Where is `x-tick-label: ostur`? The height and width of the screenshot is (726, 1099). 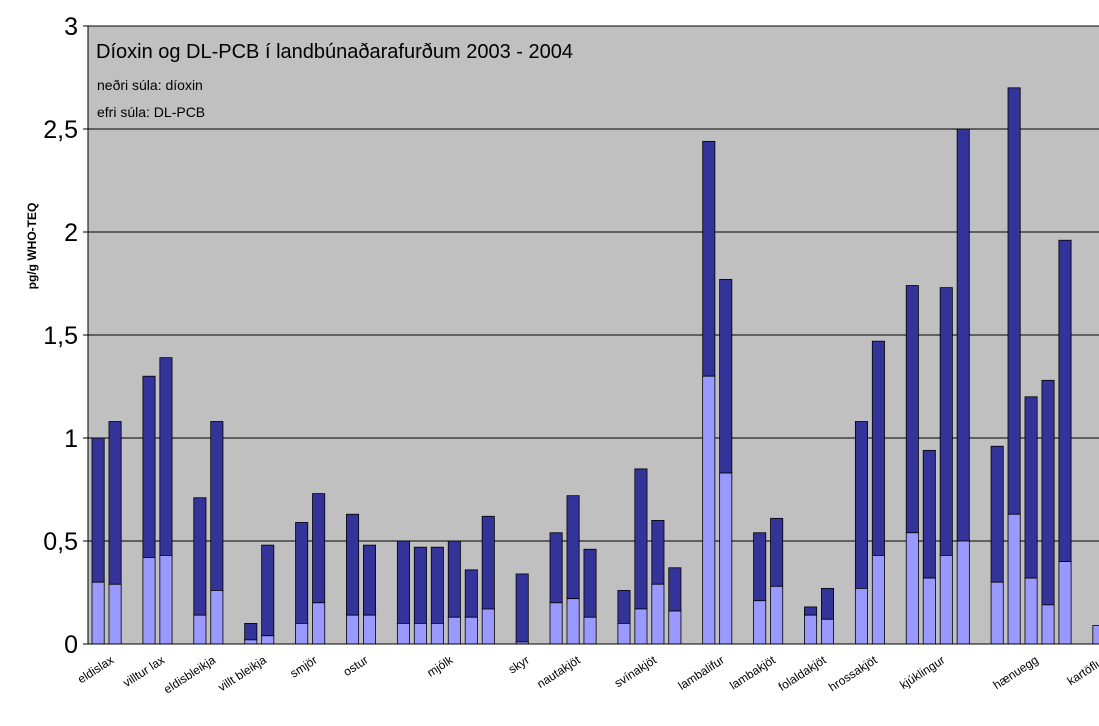
x-tick-label: ostur is located at coordinates (356, 666).